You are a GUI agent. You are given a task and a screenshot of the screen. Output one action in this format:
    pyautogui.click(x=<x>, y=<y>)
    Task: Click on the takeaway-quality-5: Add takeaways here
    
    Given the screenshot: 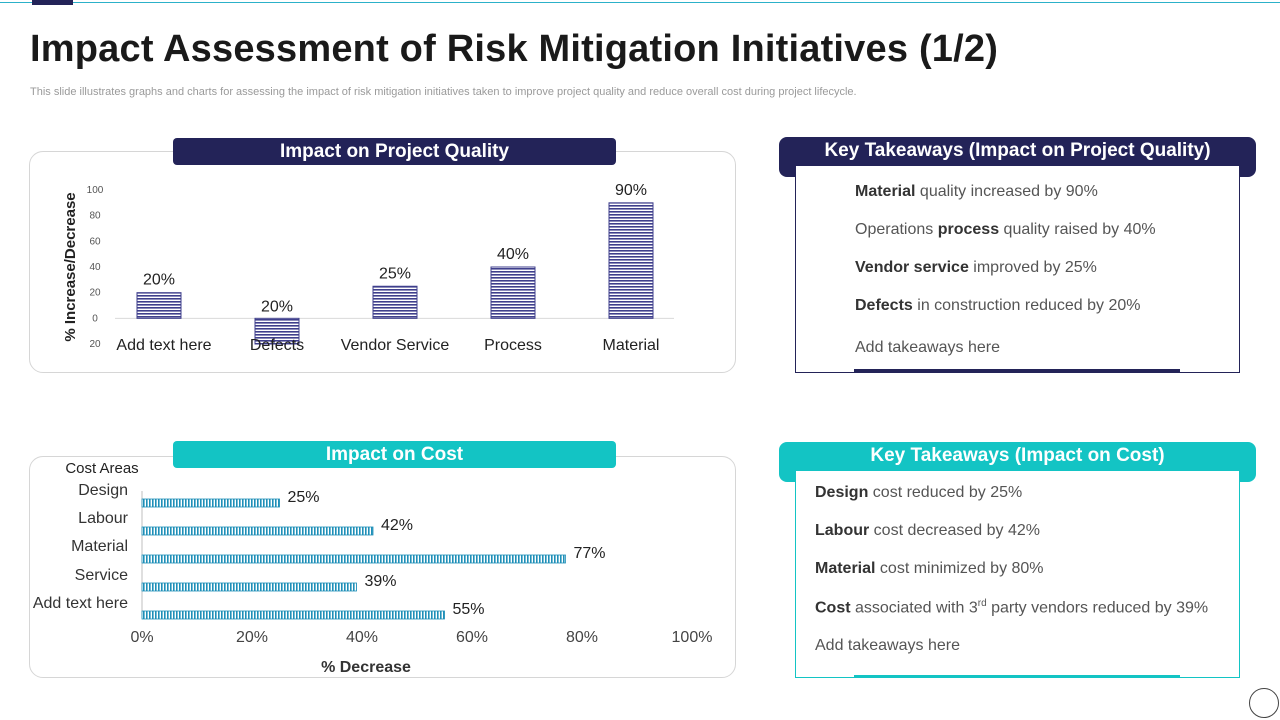 What is the action you would take?
    pyautogui.click(x=927, y=347)
    